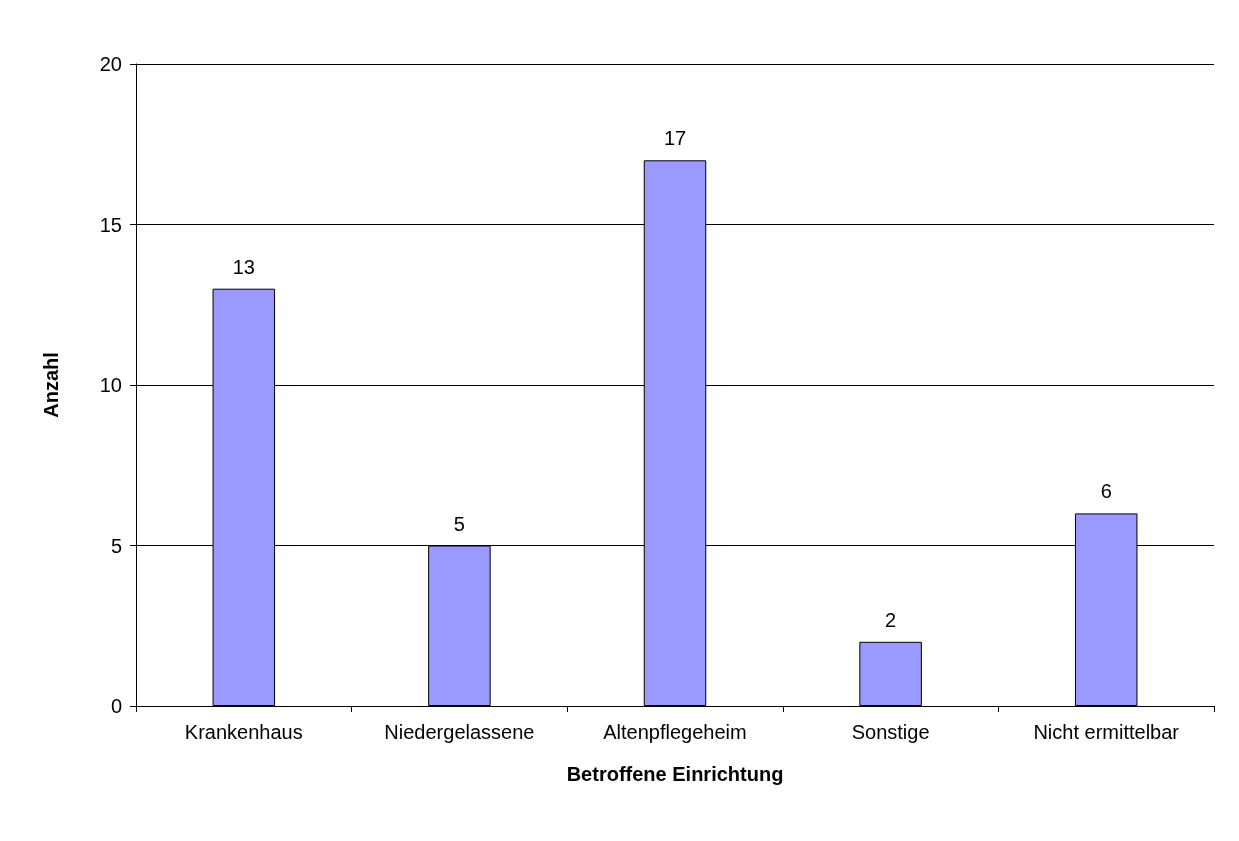 This screenshot has width=1239, height=841. I want to click on data-label: 6, so click(1106, 491).